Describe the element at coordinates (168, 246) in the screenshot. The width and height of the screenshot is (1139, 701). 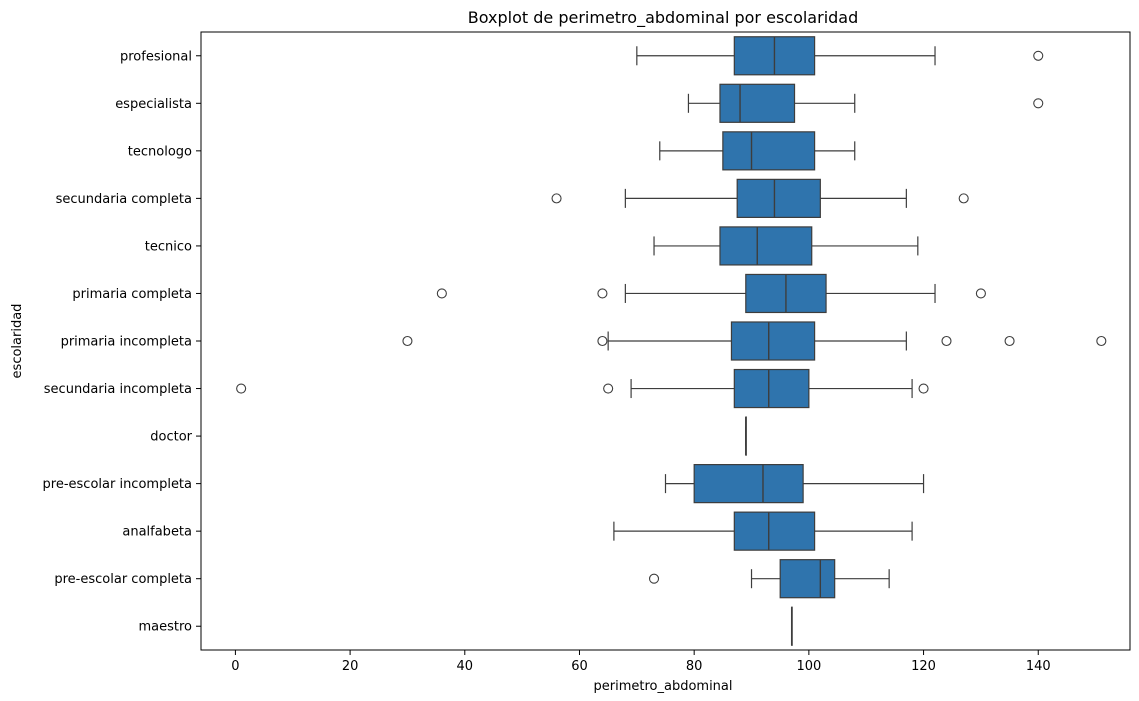
I see `y-tick-label: tecnico` at that location.